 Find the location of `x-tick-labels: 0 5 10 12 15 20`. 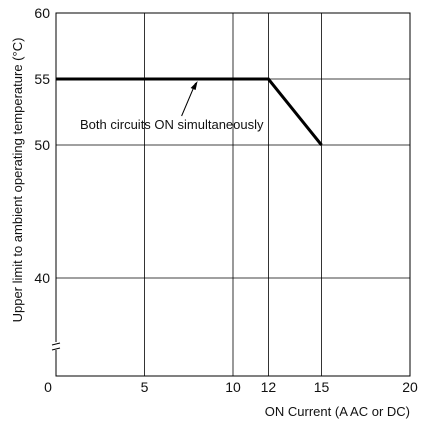

x-tick-labels: 0 5 10 12 15 20 is located at coordinates (231, 387).